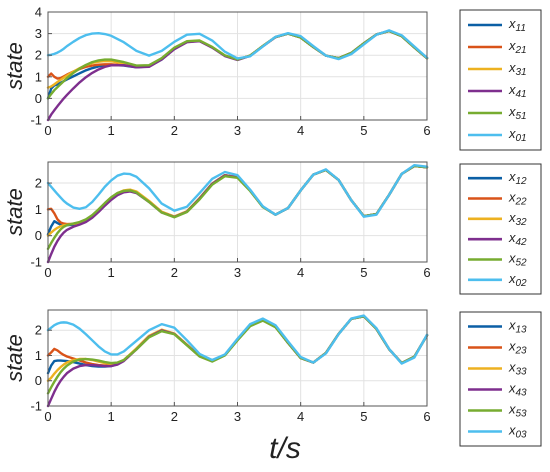  I want to click on y-tick-label: 3, so click(38, 33).